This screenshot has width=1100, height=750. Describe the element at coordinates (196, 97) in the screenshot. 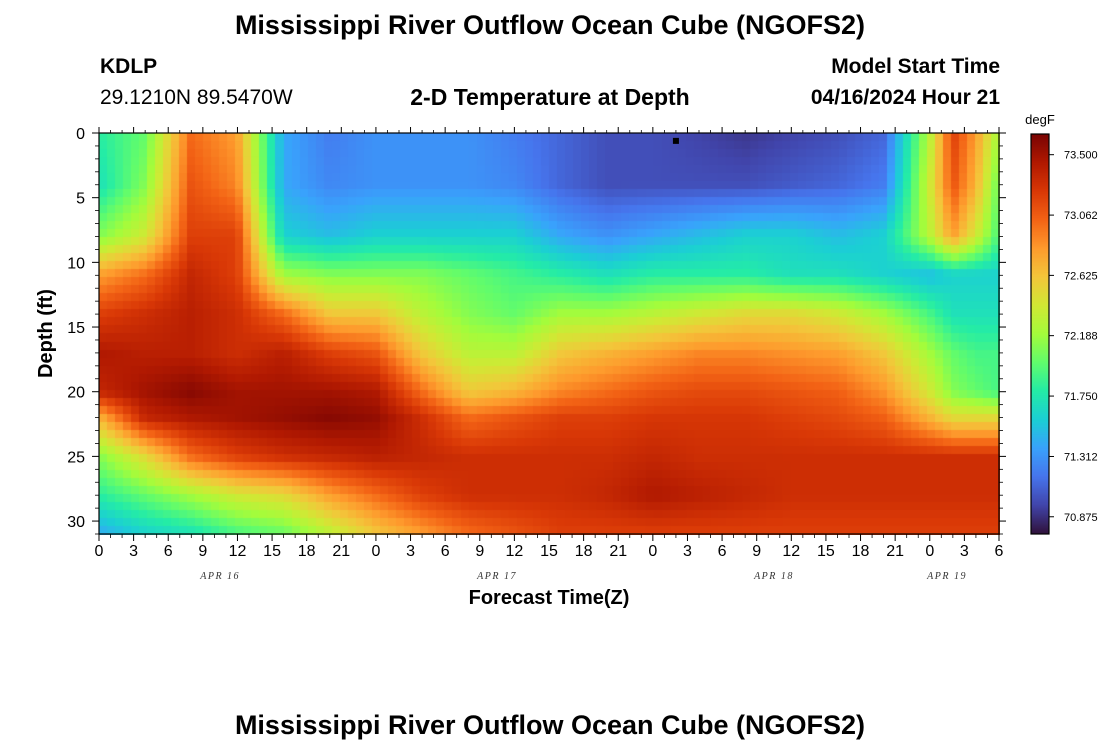

I see `station-coords: 29.1210N 89.5470W` at that location.